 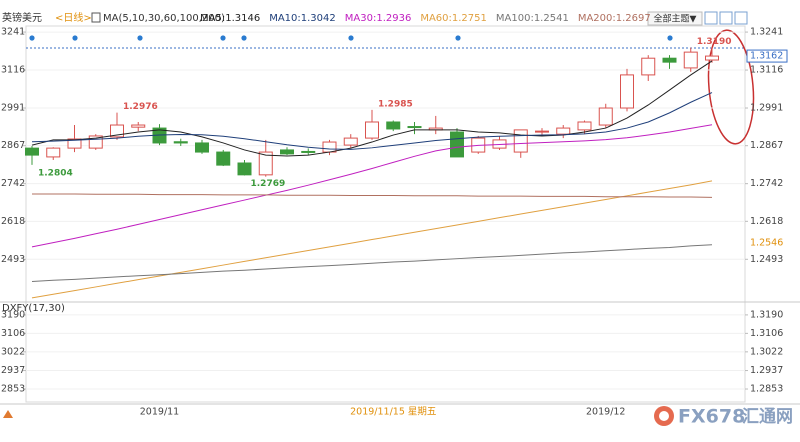 I want to click on event-markers, so click(x=351, y=38).